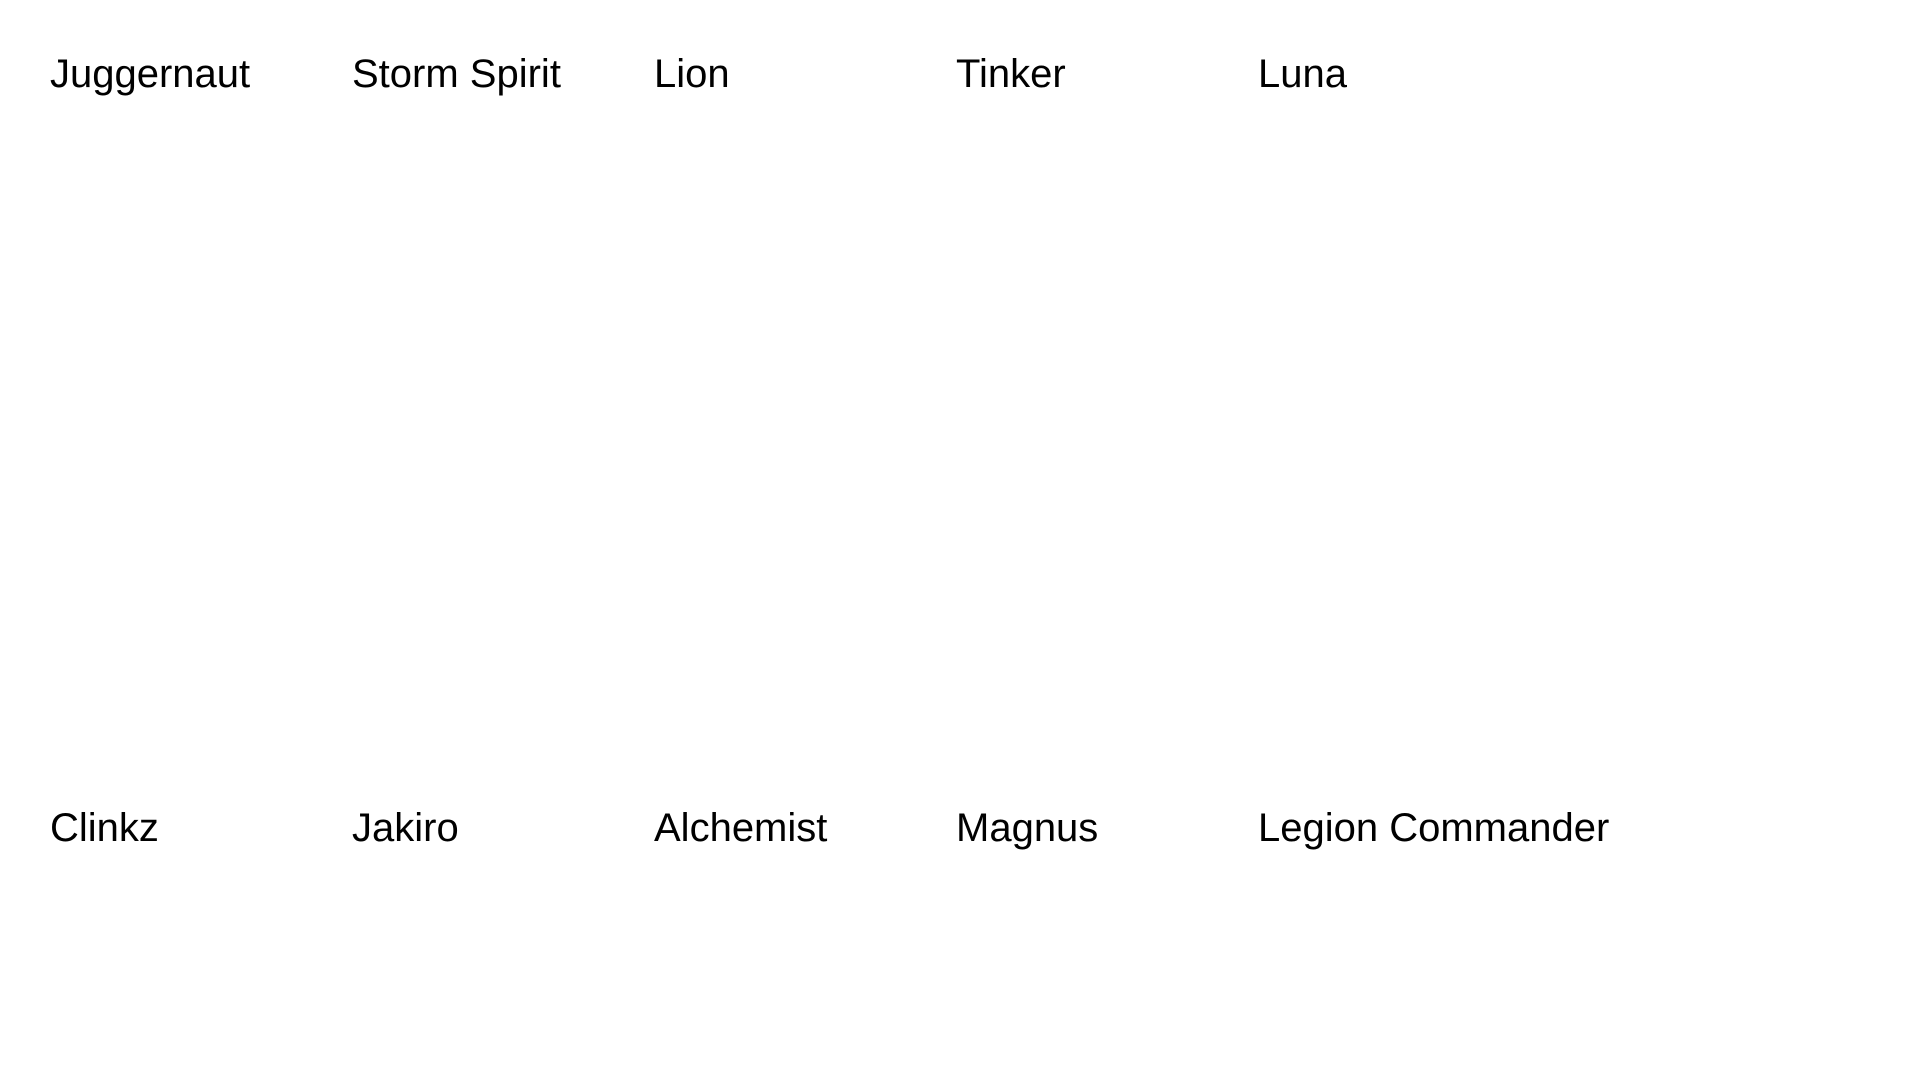  Describe the element at coordinates (456, 74) in the screenshot. I see `hero-storm-spirit: Storm Spirit` at that location.